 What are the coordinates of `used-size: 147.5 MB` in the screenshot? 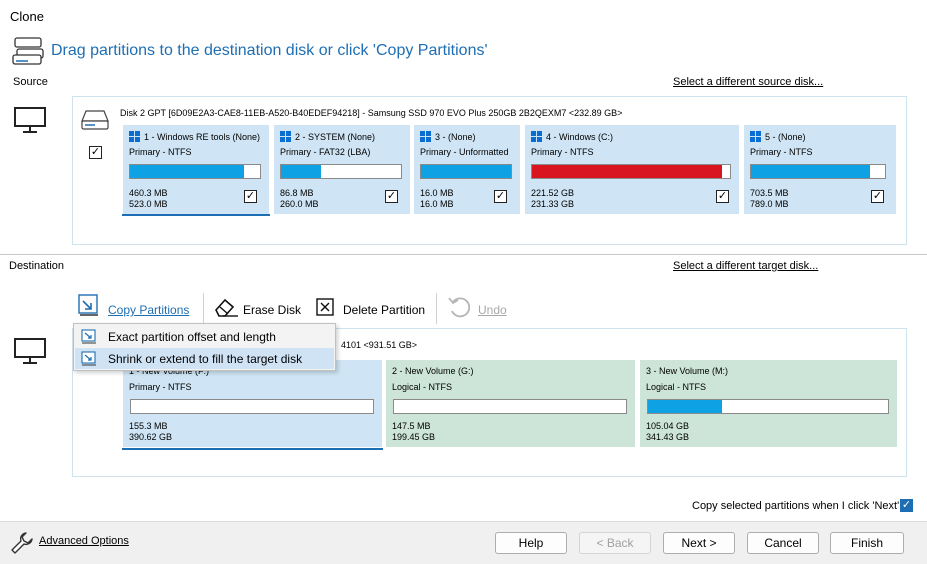 It's located at (411, 426).